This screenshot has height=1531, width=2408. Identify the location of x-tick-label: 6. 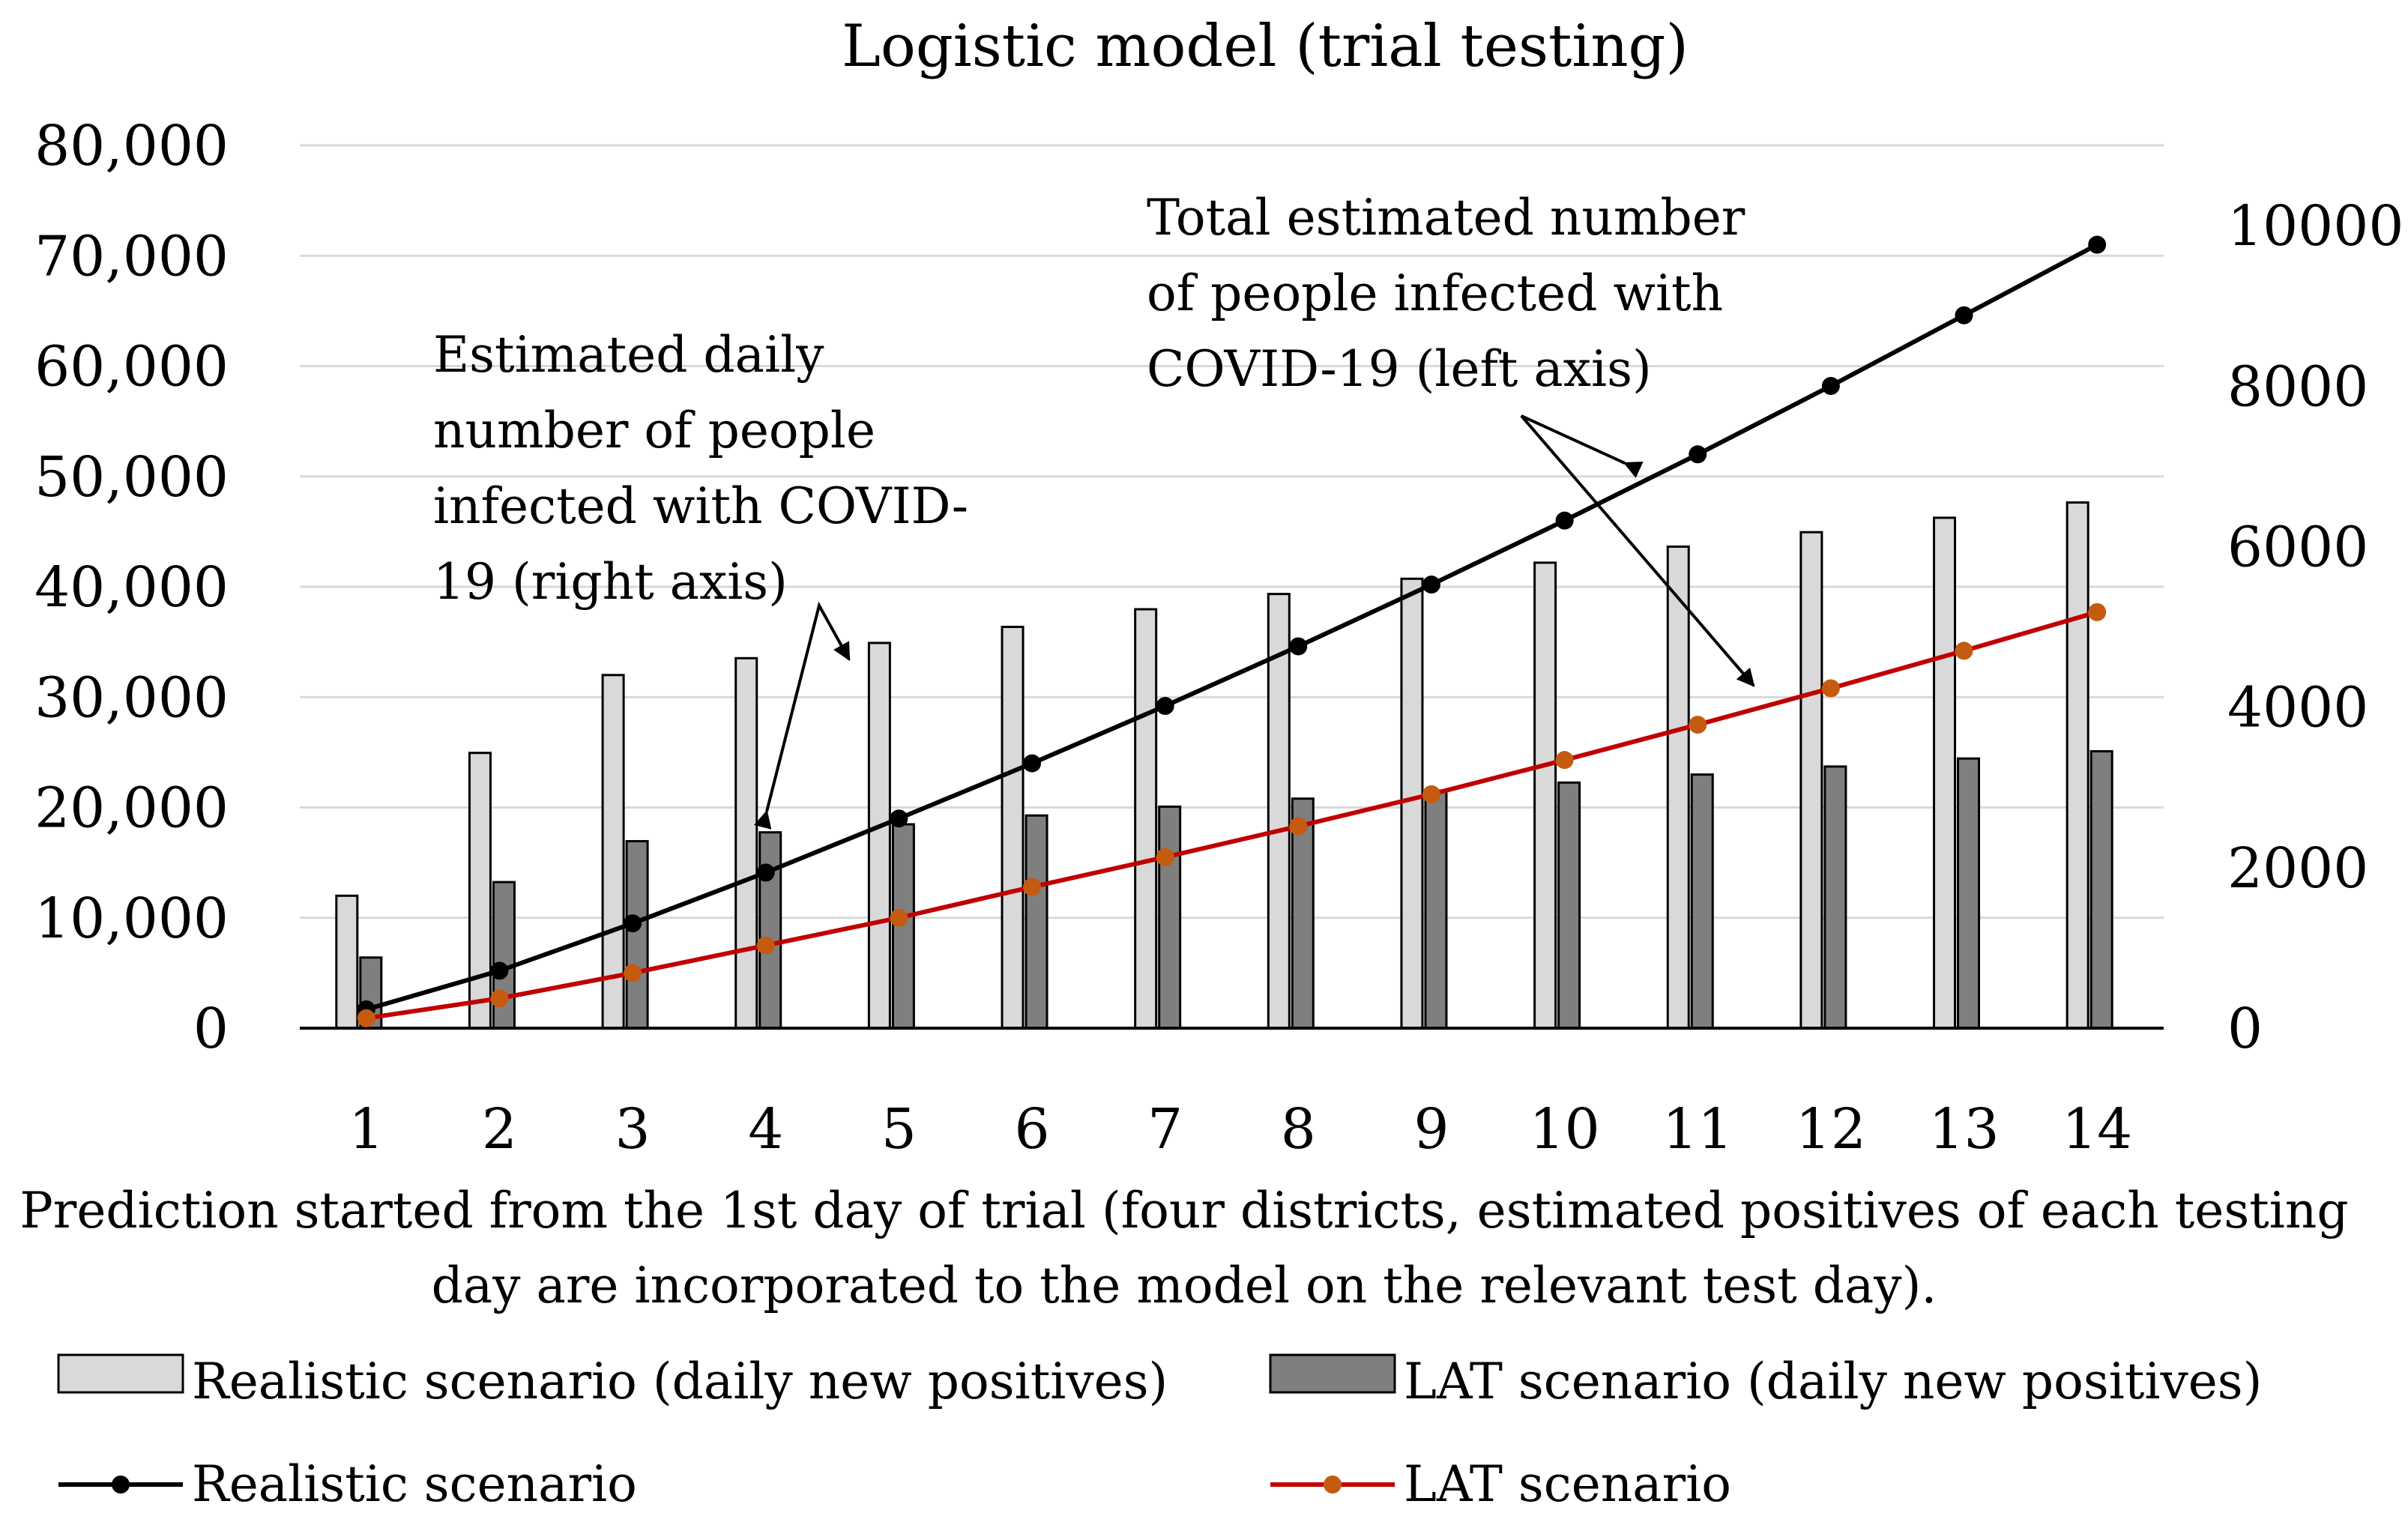
(1031, 1129).